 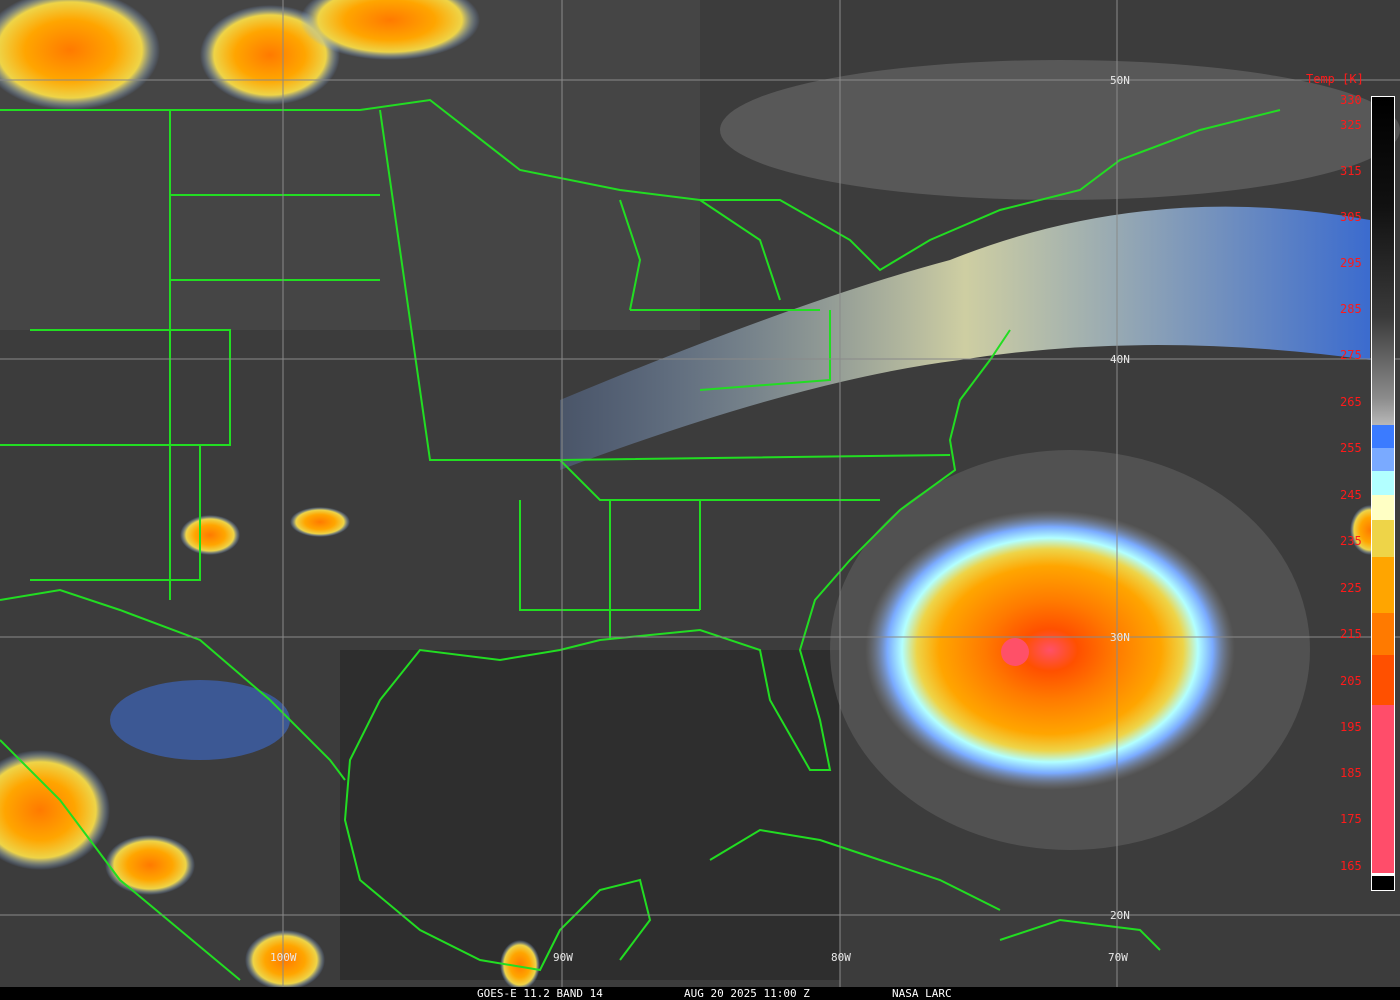 What do you see at coordinates (1351, 866) in the screenshot?
I see `colorbar-tick-label: 165` at bounding box center [1351, 866].